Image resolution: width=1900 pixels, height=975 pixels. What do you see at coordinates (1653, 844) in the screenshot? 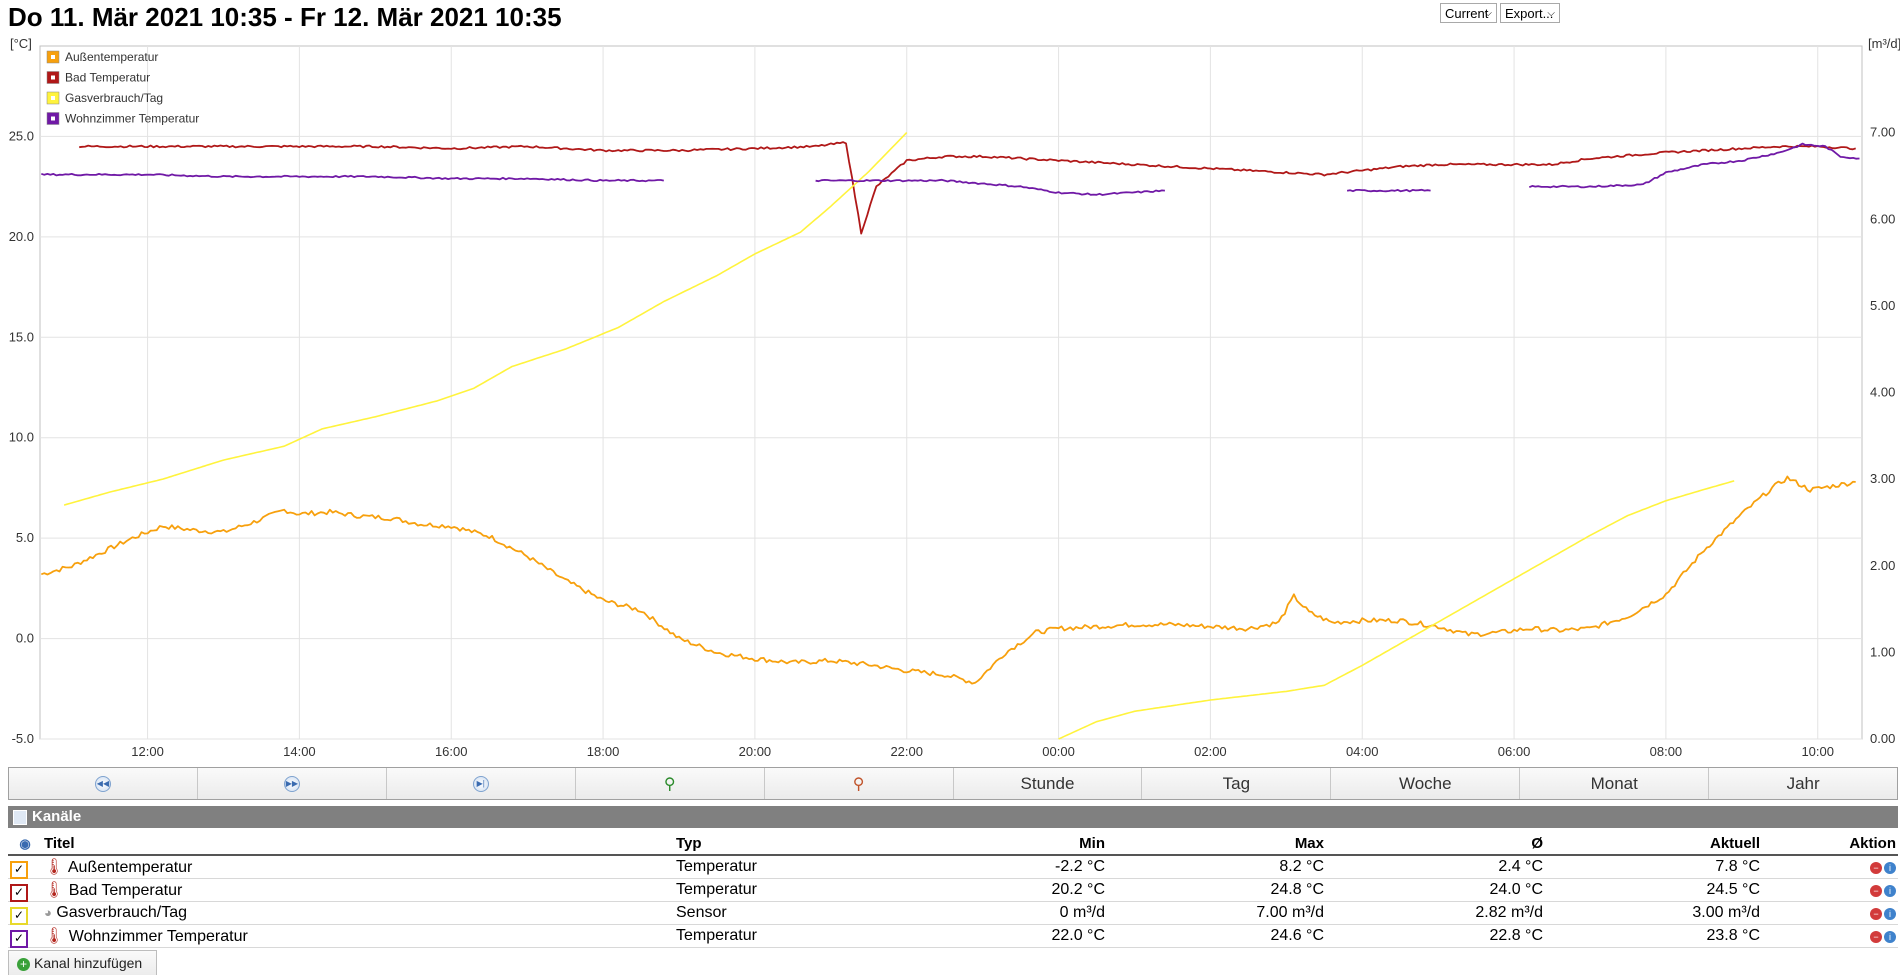
I see `col-aktuell: Aktuell` at bounding box center [1653, 844].